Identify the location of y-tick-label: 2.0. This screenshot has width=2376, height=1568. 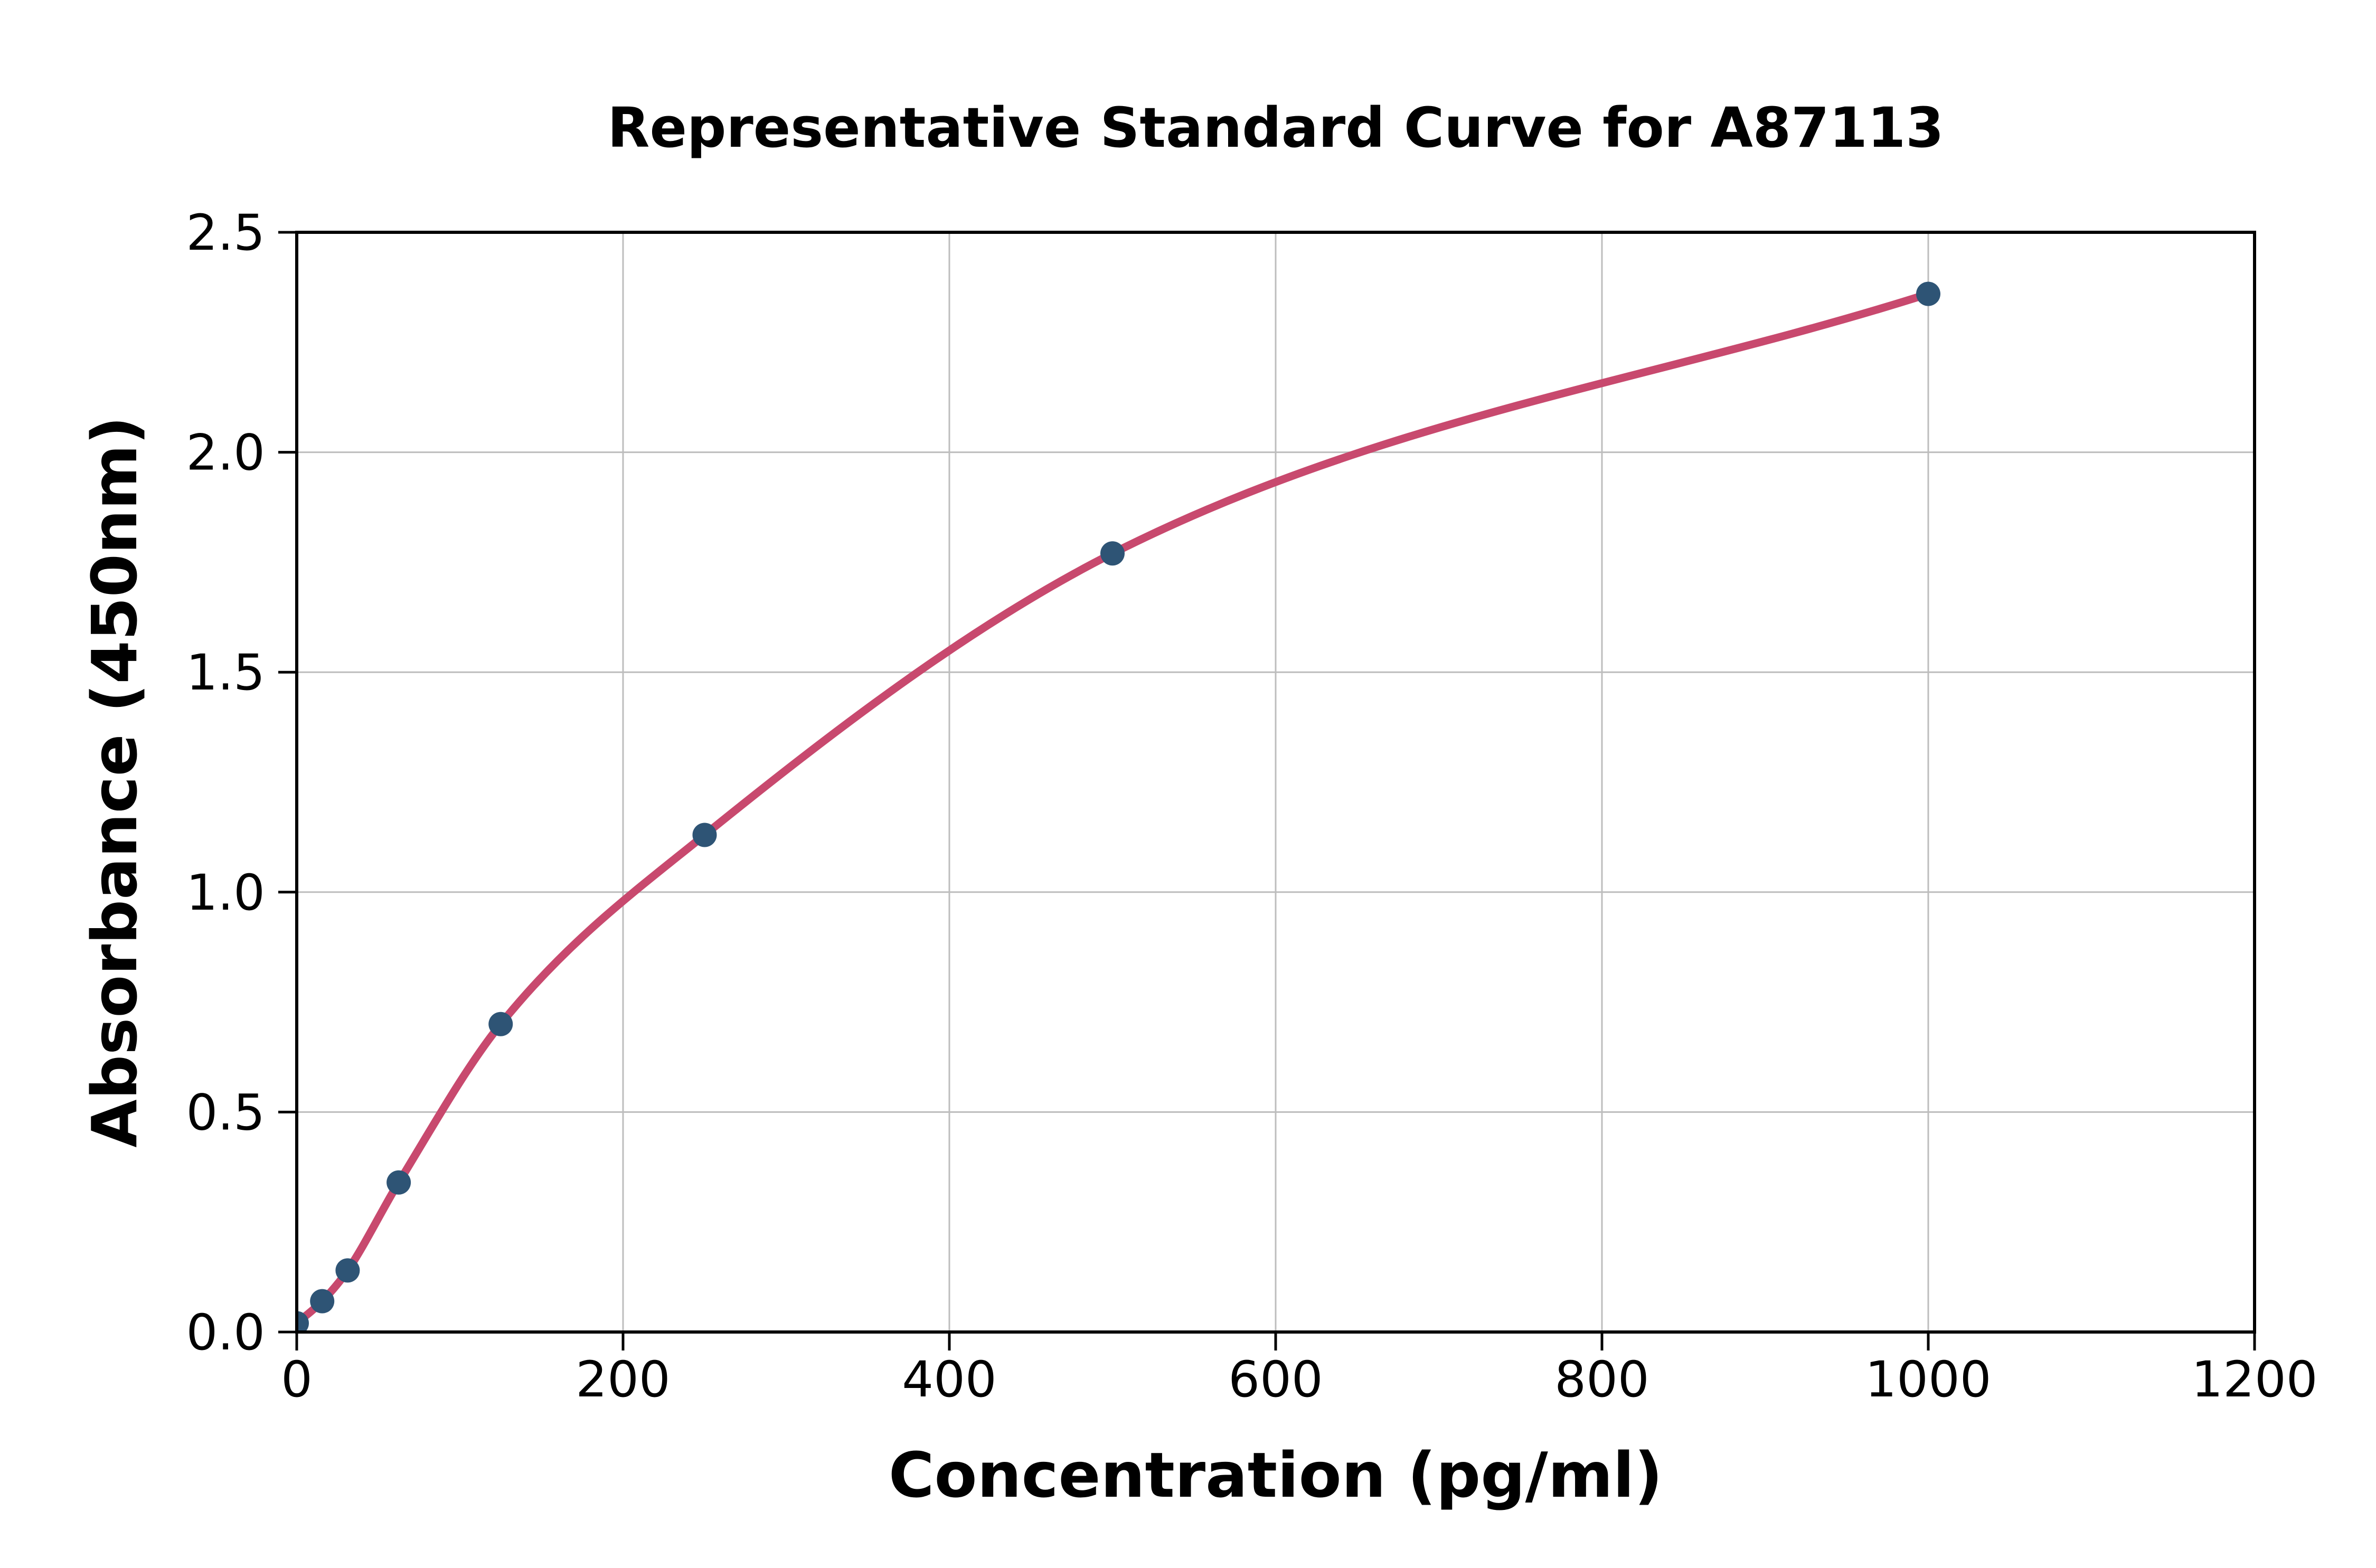
(226, 453).